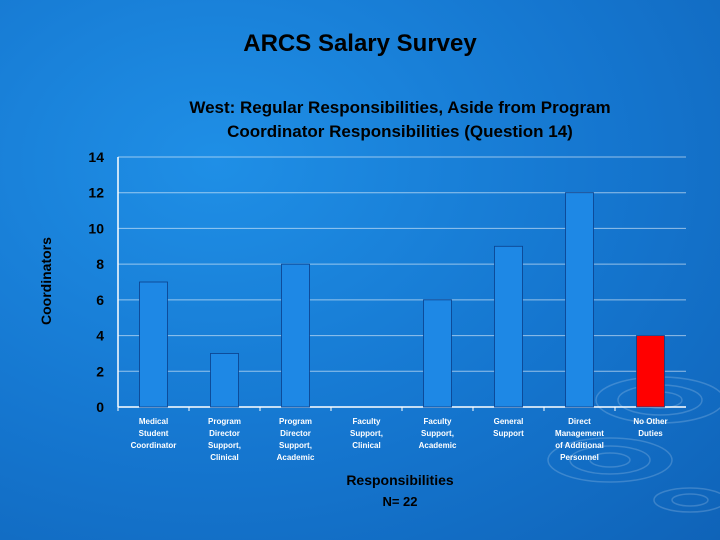  Describe the element at coordinates (508, 433) in the screenshot. I see `category-label: Support` at that location.